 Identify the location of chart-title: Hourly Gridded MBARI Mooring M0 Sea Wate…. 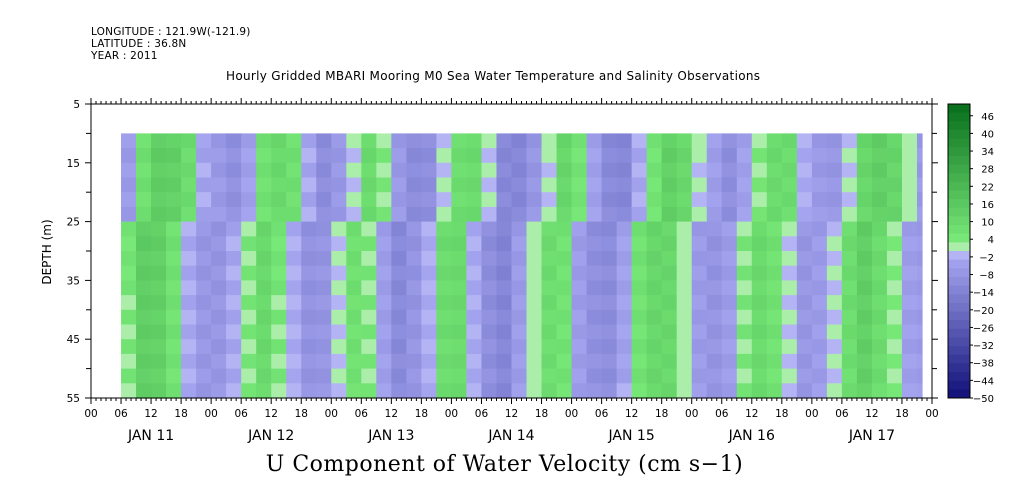
(493, 76).